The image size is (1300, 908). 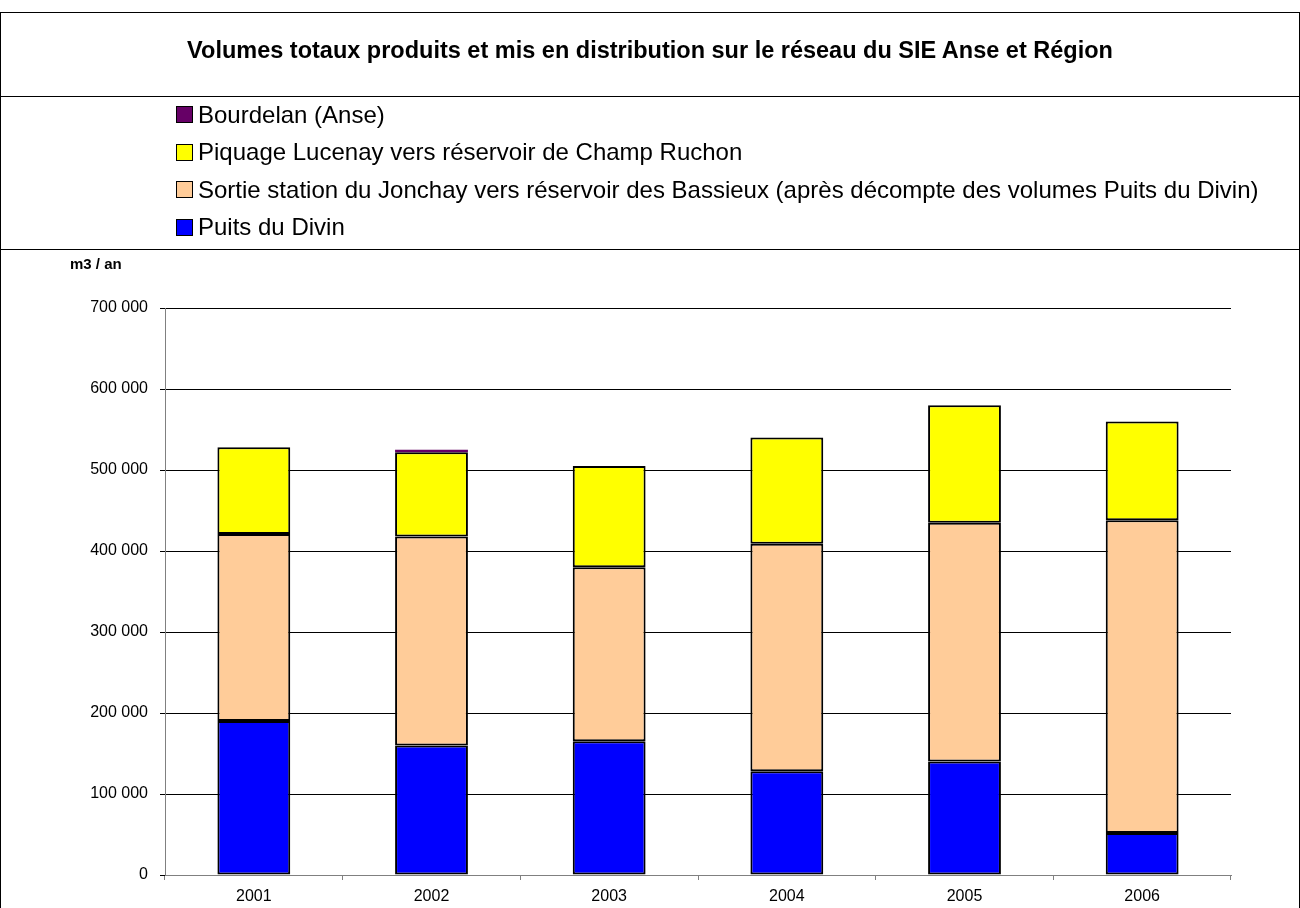 I want to click on y-tick-label: 600 000, so click(x=119, y=388).